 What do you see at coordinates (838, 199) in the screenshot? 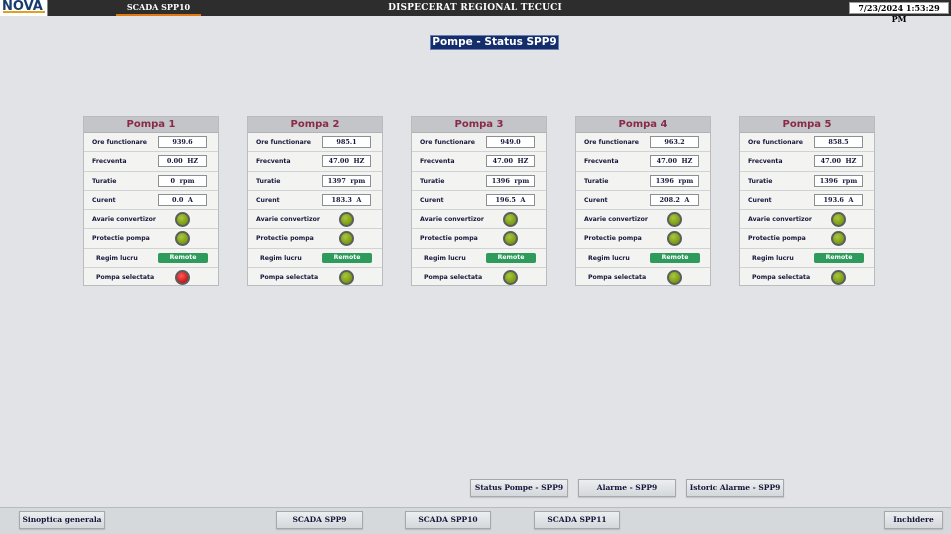
I see `curent-value: 193.6 A` at bounding box center [838, 199].